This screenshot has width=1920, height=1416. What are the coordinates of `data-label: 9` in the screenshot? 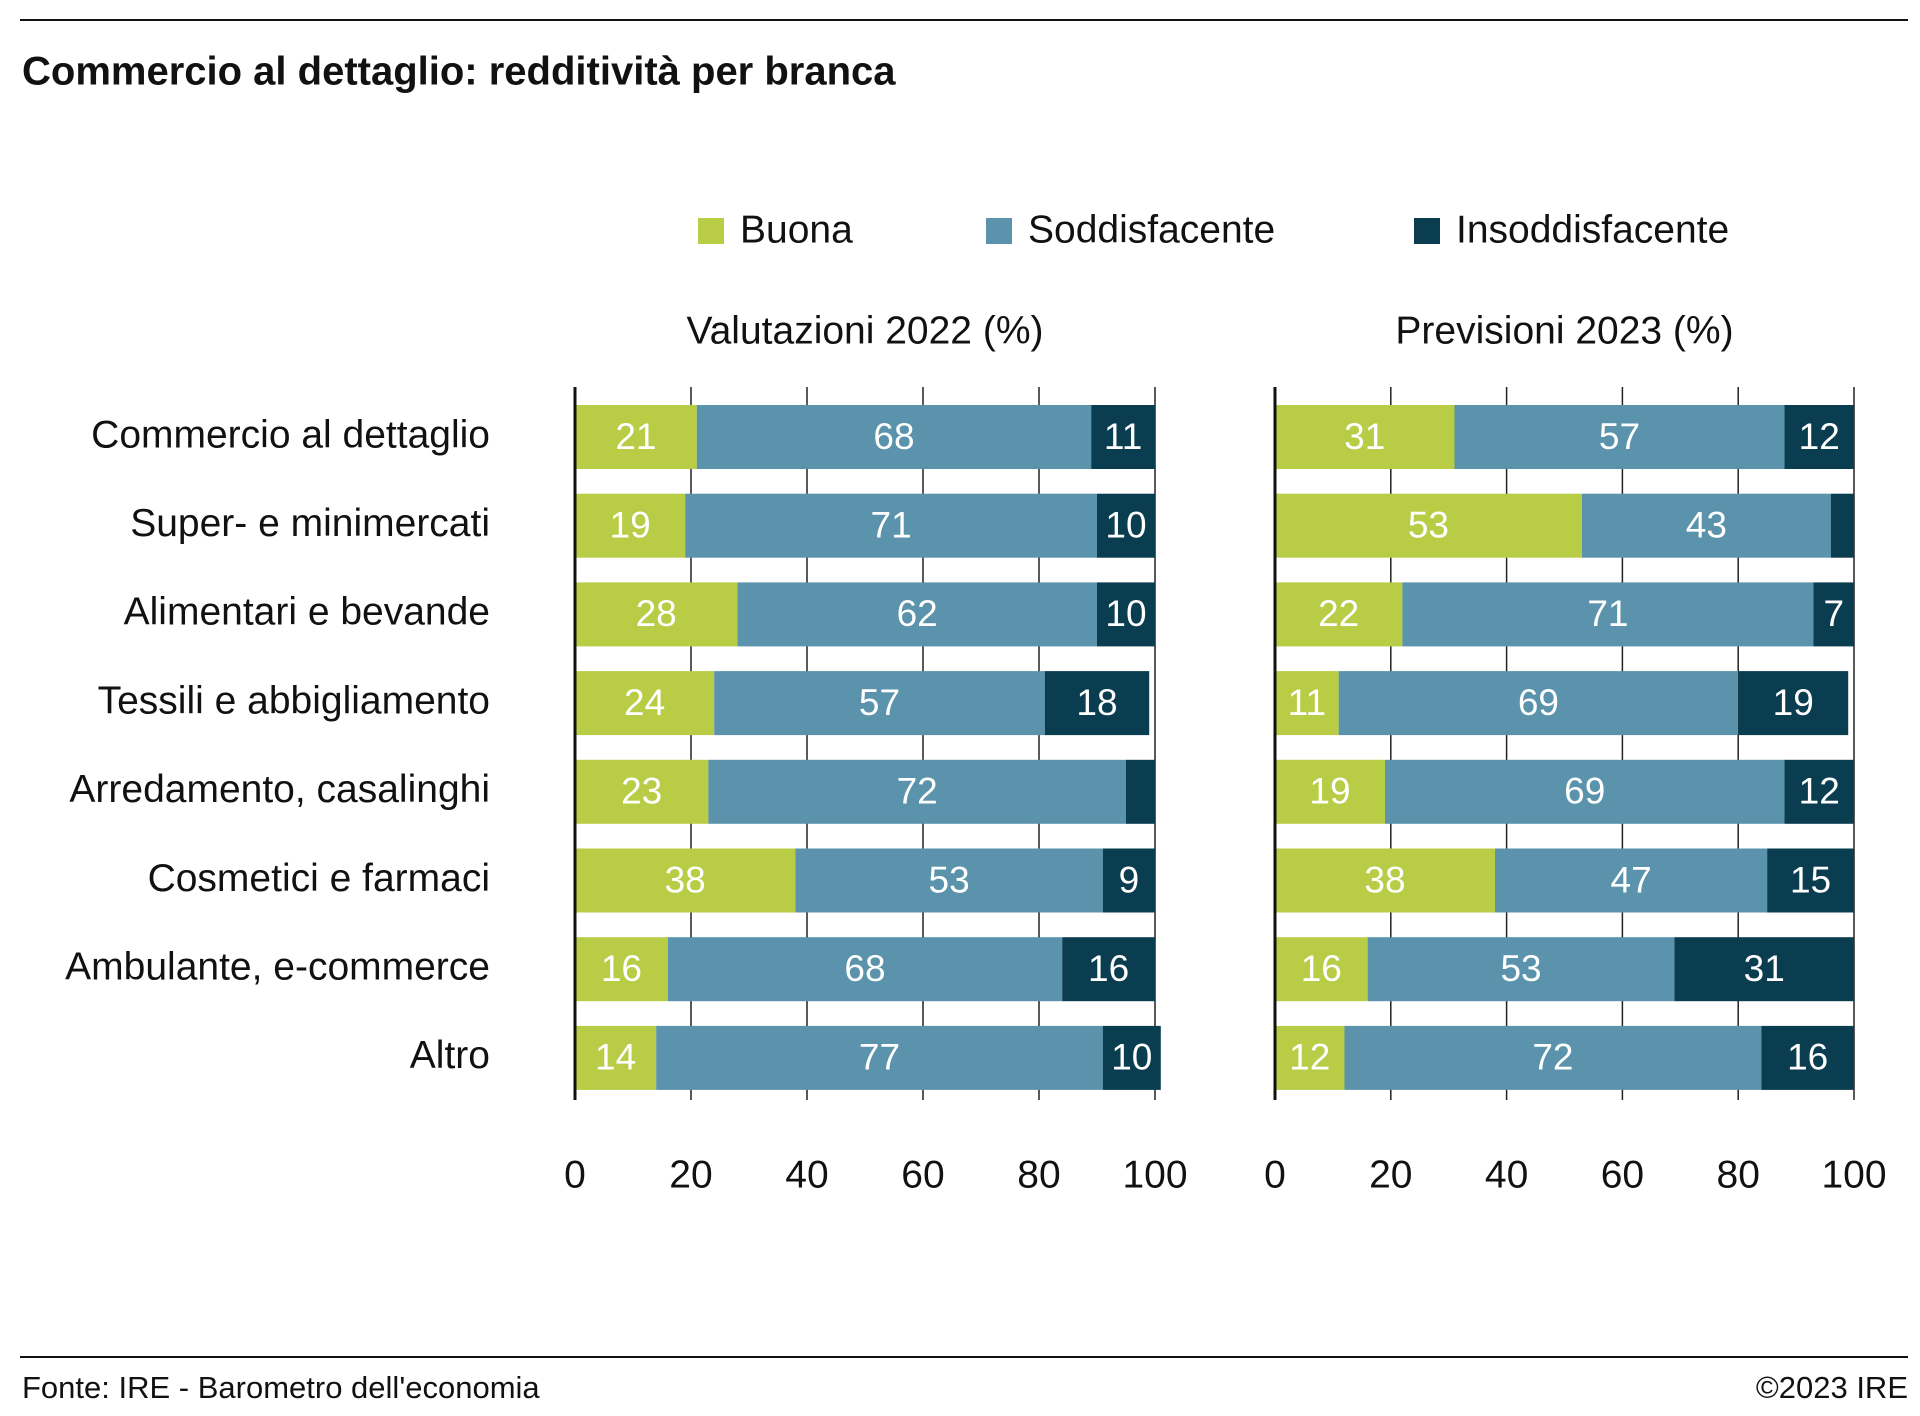 It's located at (1129, 879).